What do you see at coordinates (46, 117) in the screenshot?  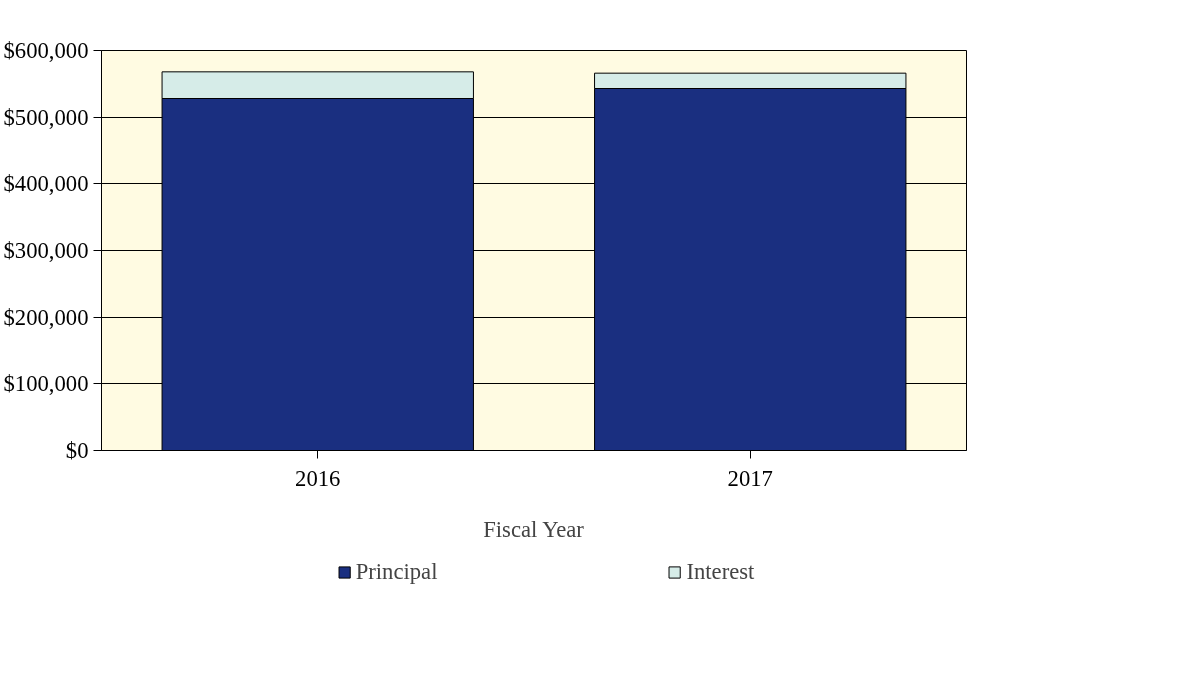 I see `y-tick-label: $500,000` at bounding box center [46, 117].